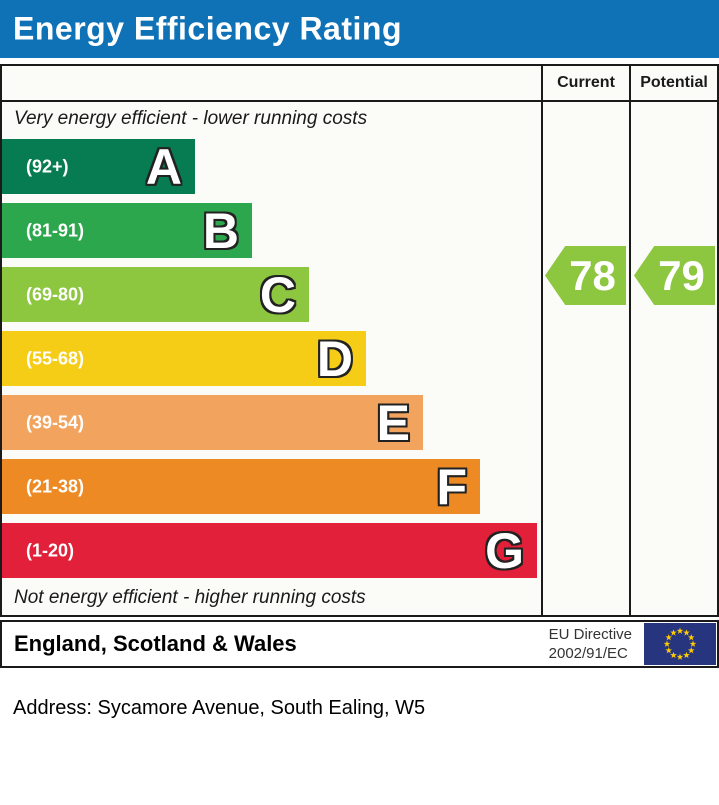 This screenshot has width=719, height=805. Describe the element at coordinates (184, 358) in the screenshot. I see `band-D: (55-68) D` at that location.